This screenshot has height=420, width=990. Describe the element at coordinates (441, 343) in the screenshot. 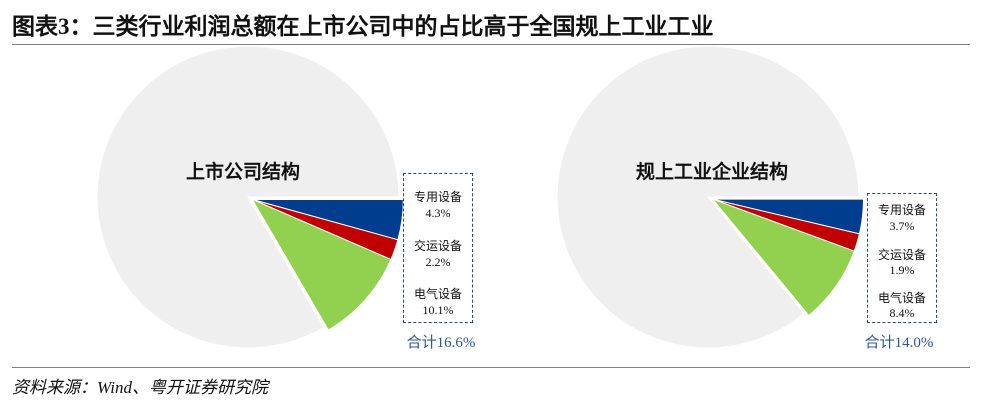

I see `pie-listed-total: 合计16.6%` at that location.